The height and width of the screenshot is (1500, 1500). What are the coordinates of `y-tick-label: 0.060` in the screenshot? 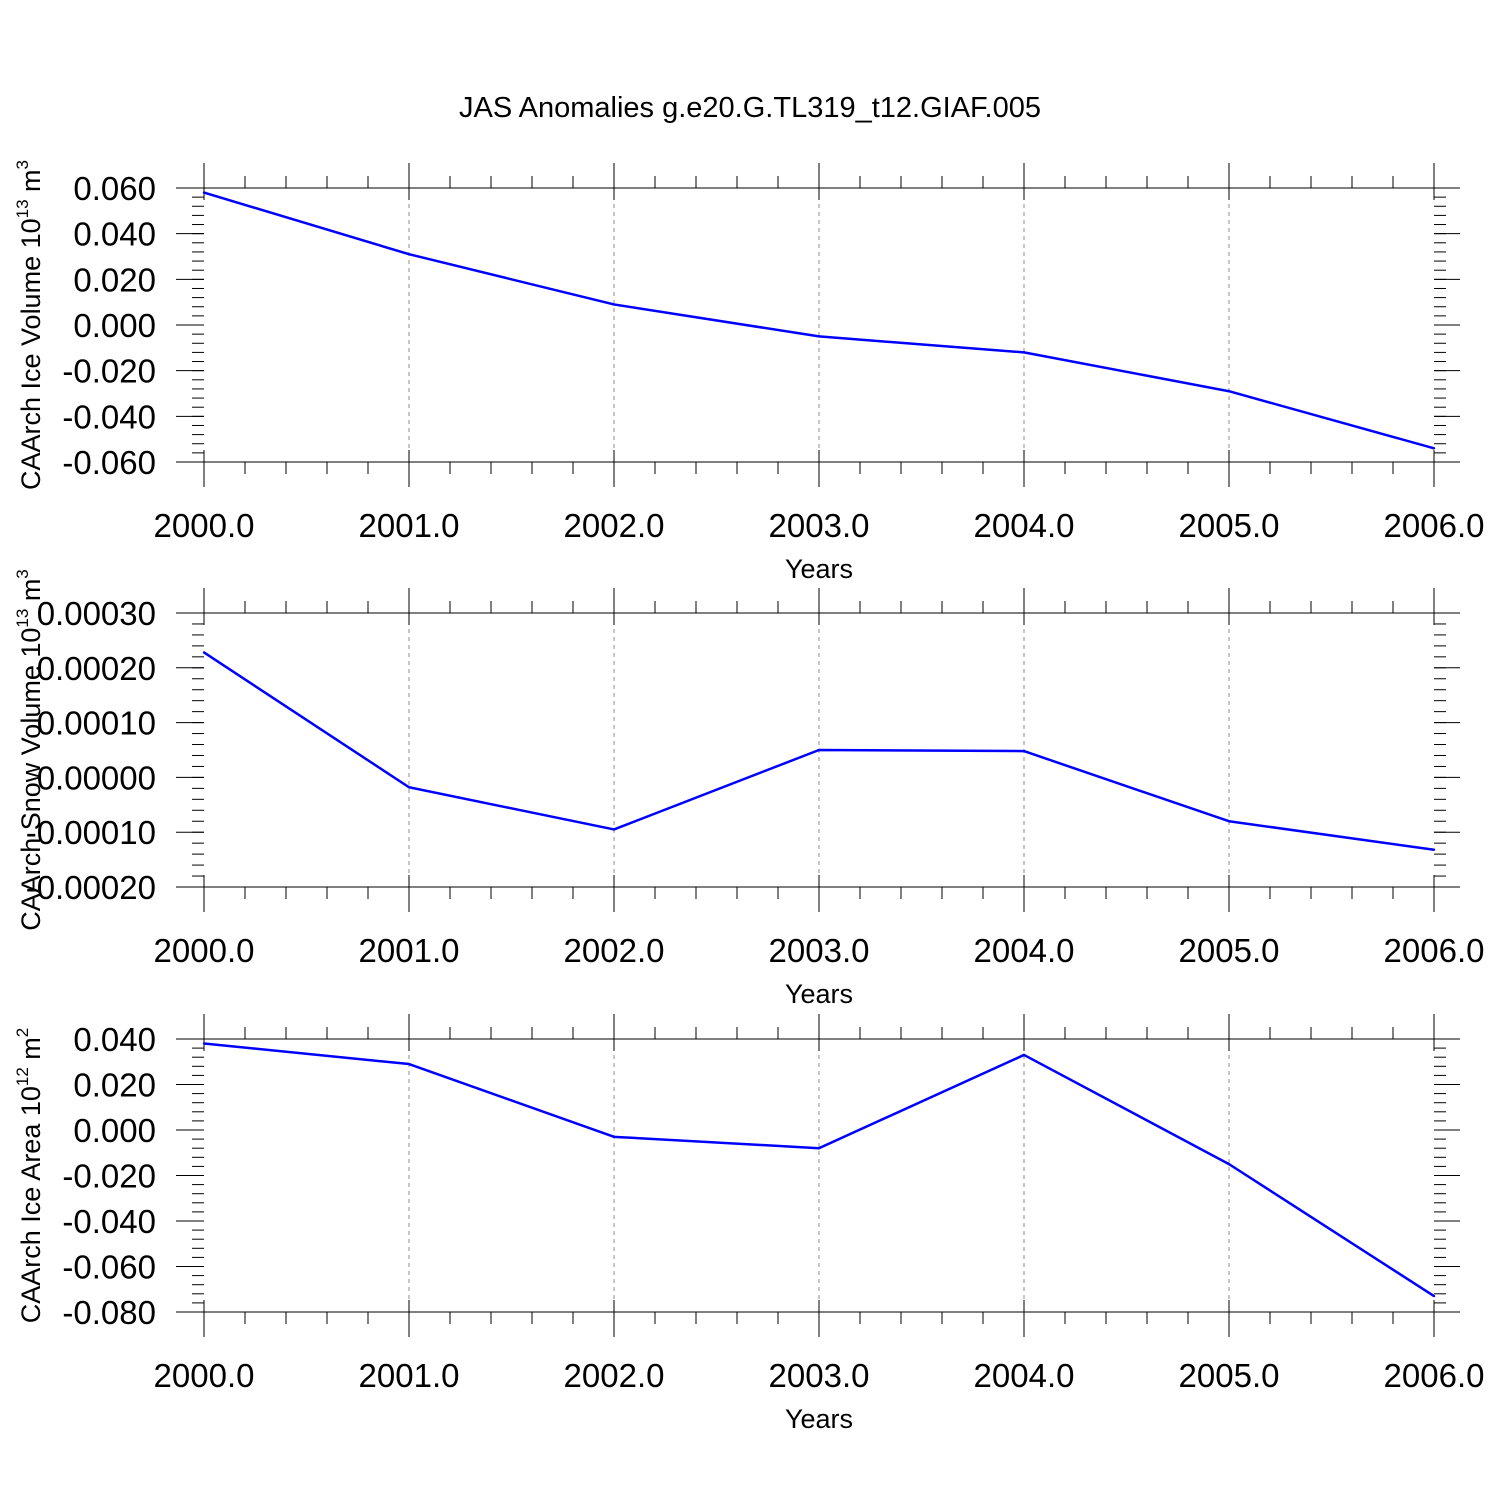 It's located at (114, 188).